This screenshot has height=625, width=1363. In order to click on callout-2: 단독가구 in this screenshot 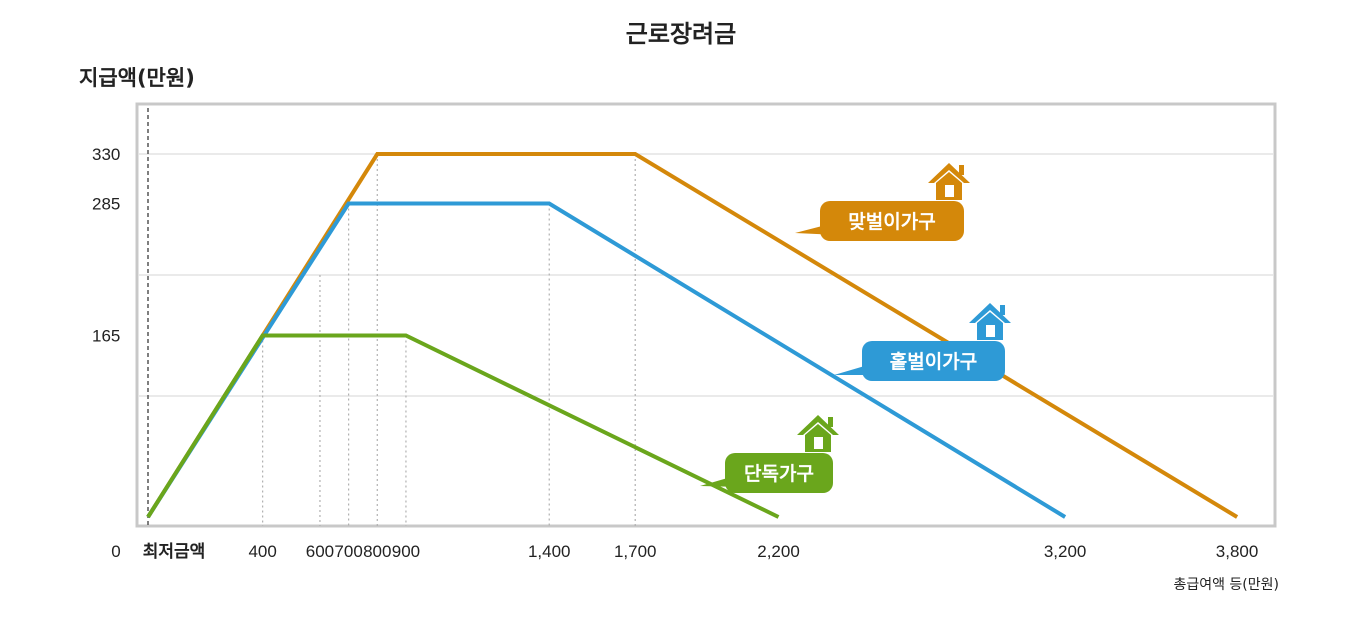, I will do `click(769, 454)`.